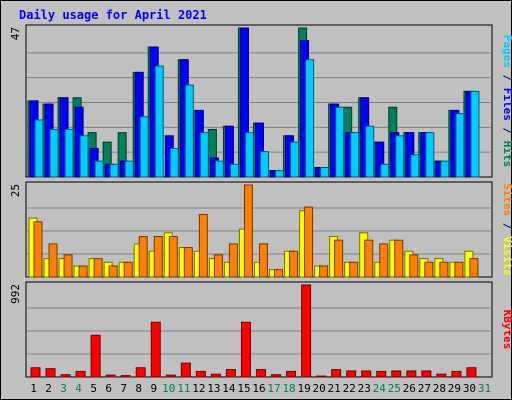  Describe the element at coordinates (439, 388) in the screenshot. I see `x-tick-label: 28` at that location.